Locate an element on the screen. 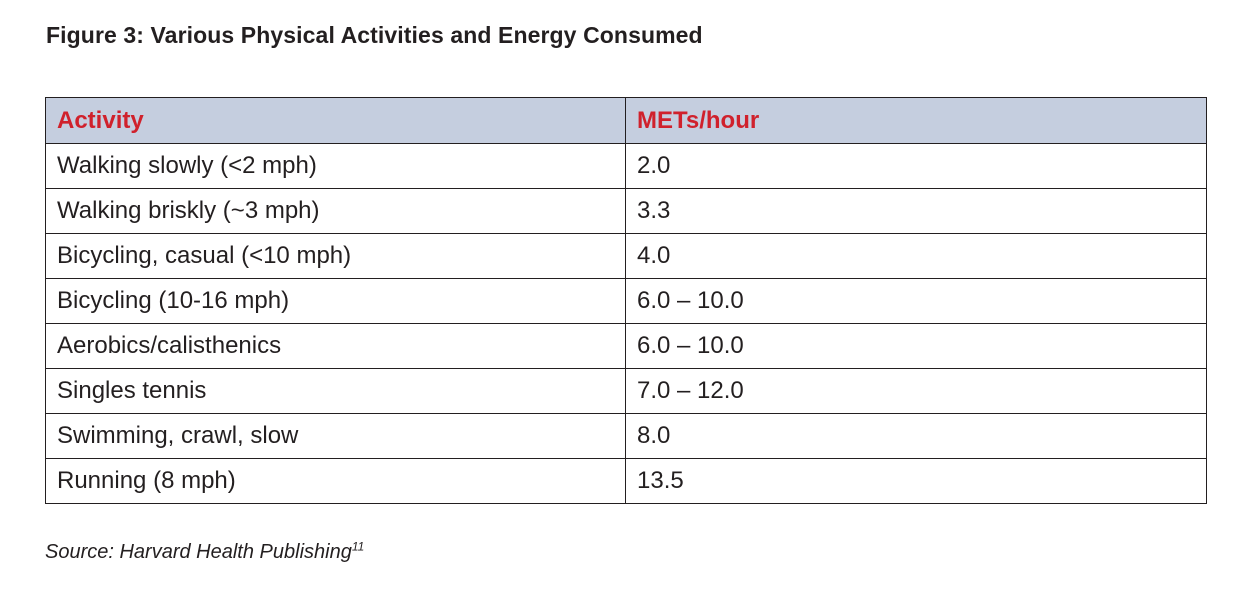  table-header: Activity METs/hour is located at coordinates (626, 120).